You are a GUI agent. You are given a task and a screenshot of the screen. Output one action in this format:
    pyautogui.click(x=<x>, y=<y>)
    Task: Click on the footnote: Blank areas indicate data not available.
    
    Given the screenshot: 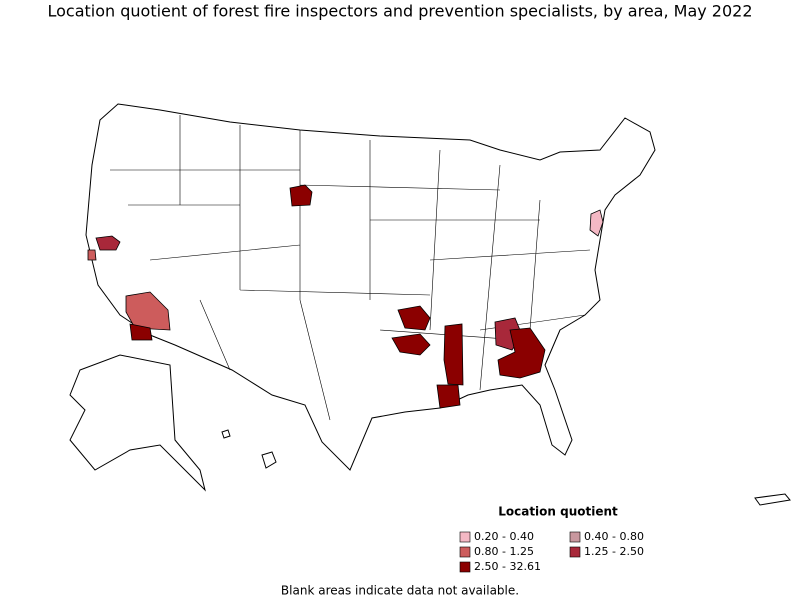 What is the action you would take?
    pyautogui.click(x=400, y=591)
    